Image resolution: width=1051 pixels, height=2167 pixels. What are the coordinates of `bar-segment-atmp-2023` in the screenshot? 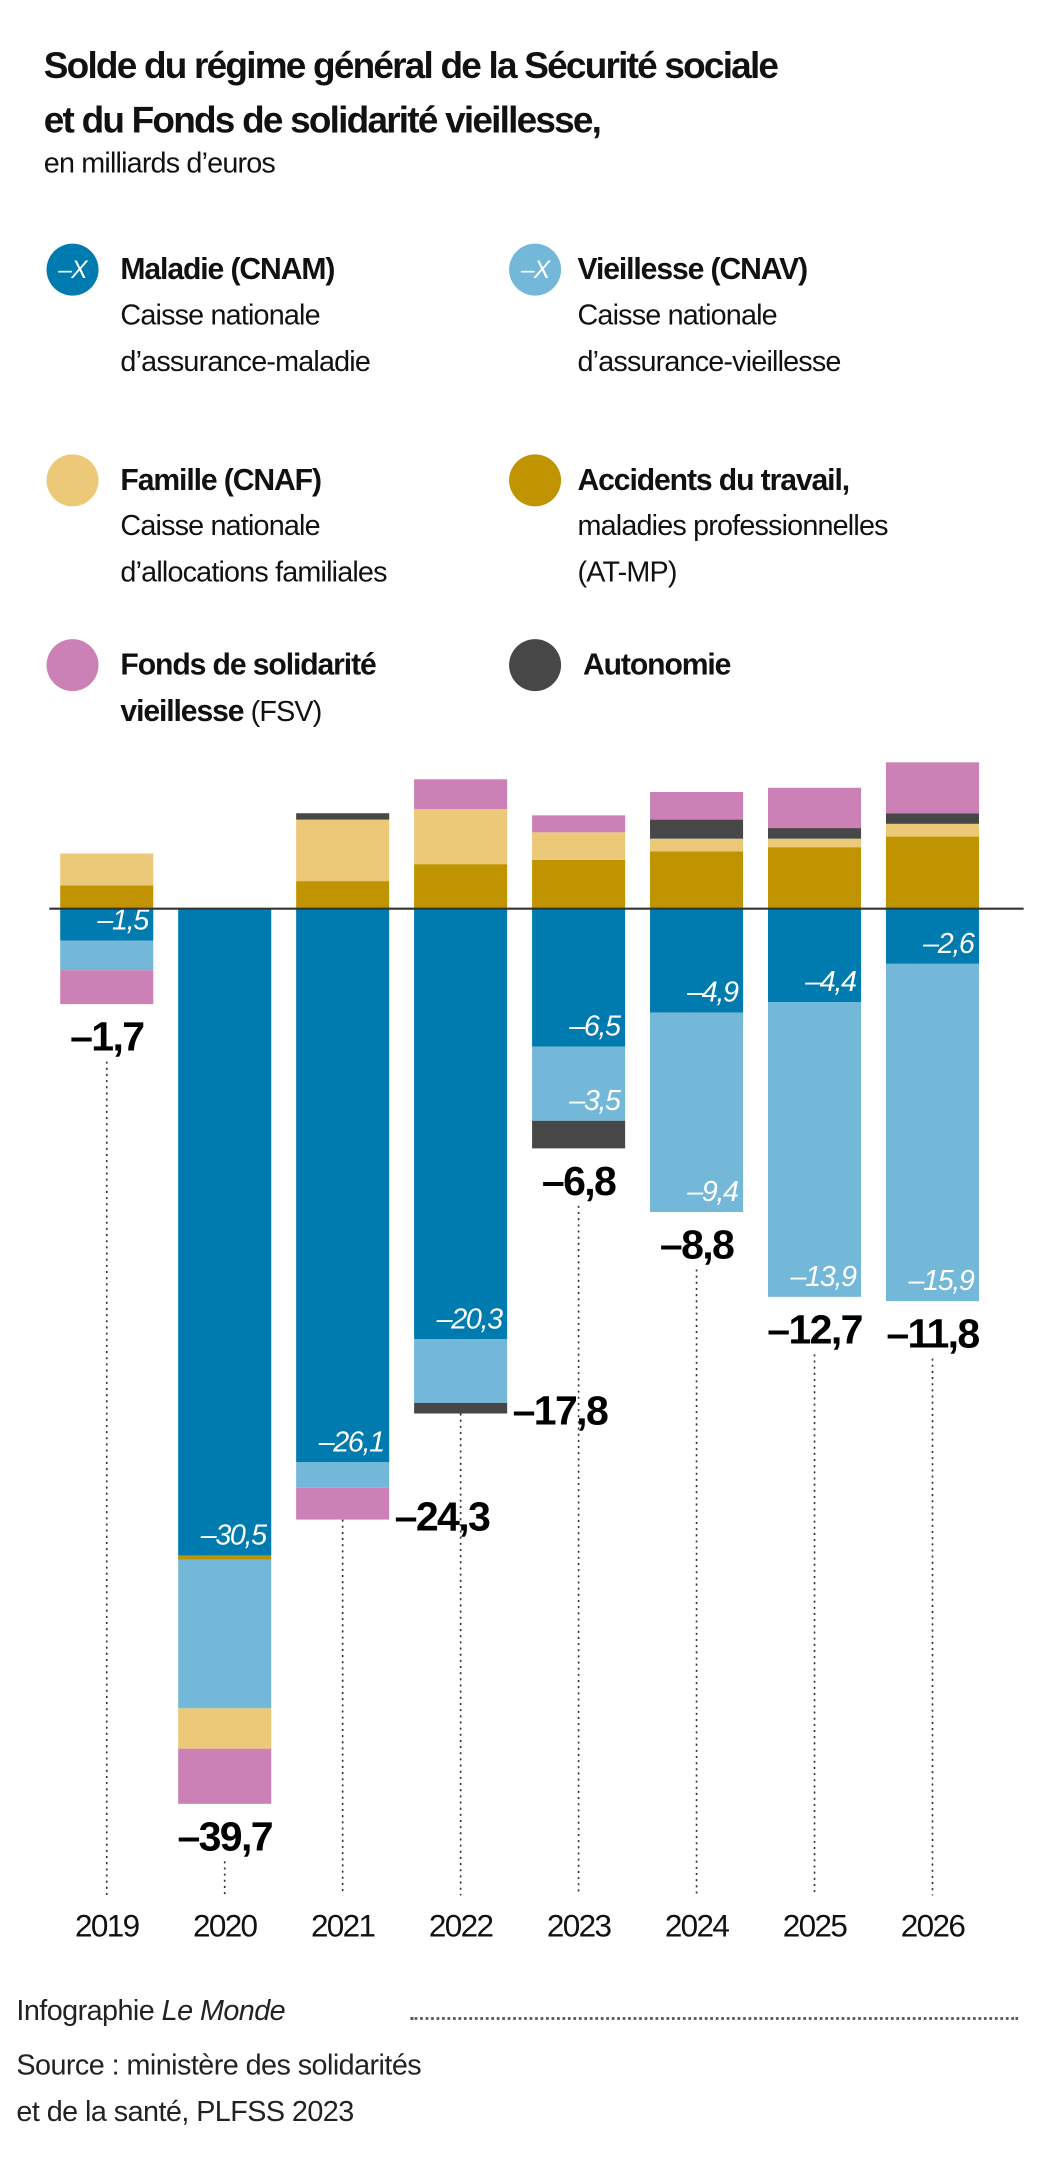 It's located at (579, 884).